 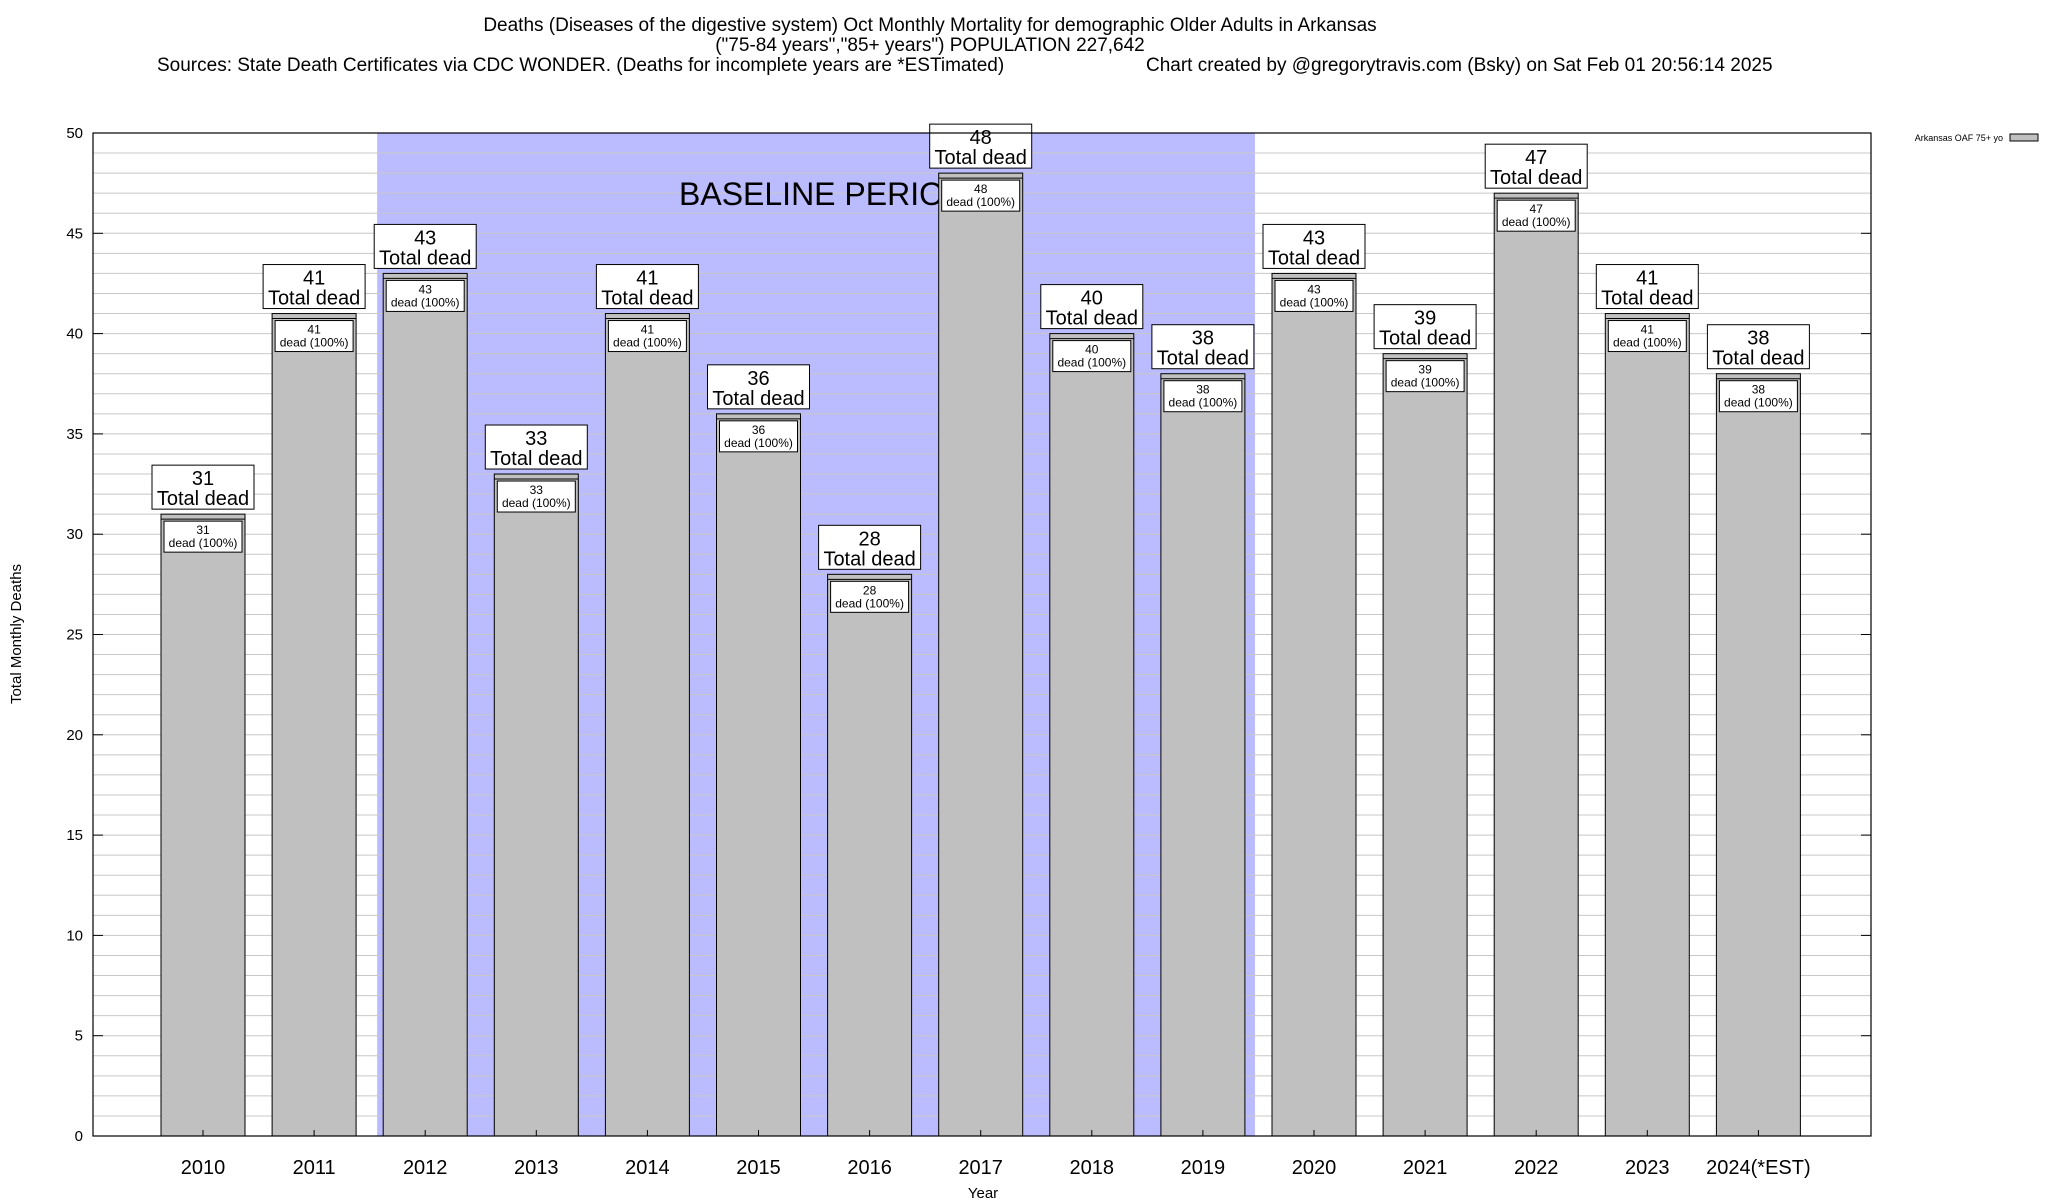 I want to click on total-value-label: 36, so click(x=758, y=379).